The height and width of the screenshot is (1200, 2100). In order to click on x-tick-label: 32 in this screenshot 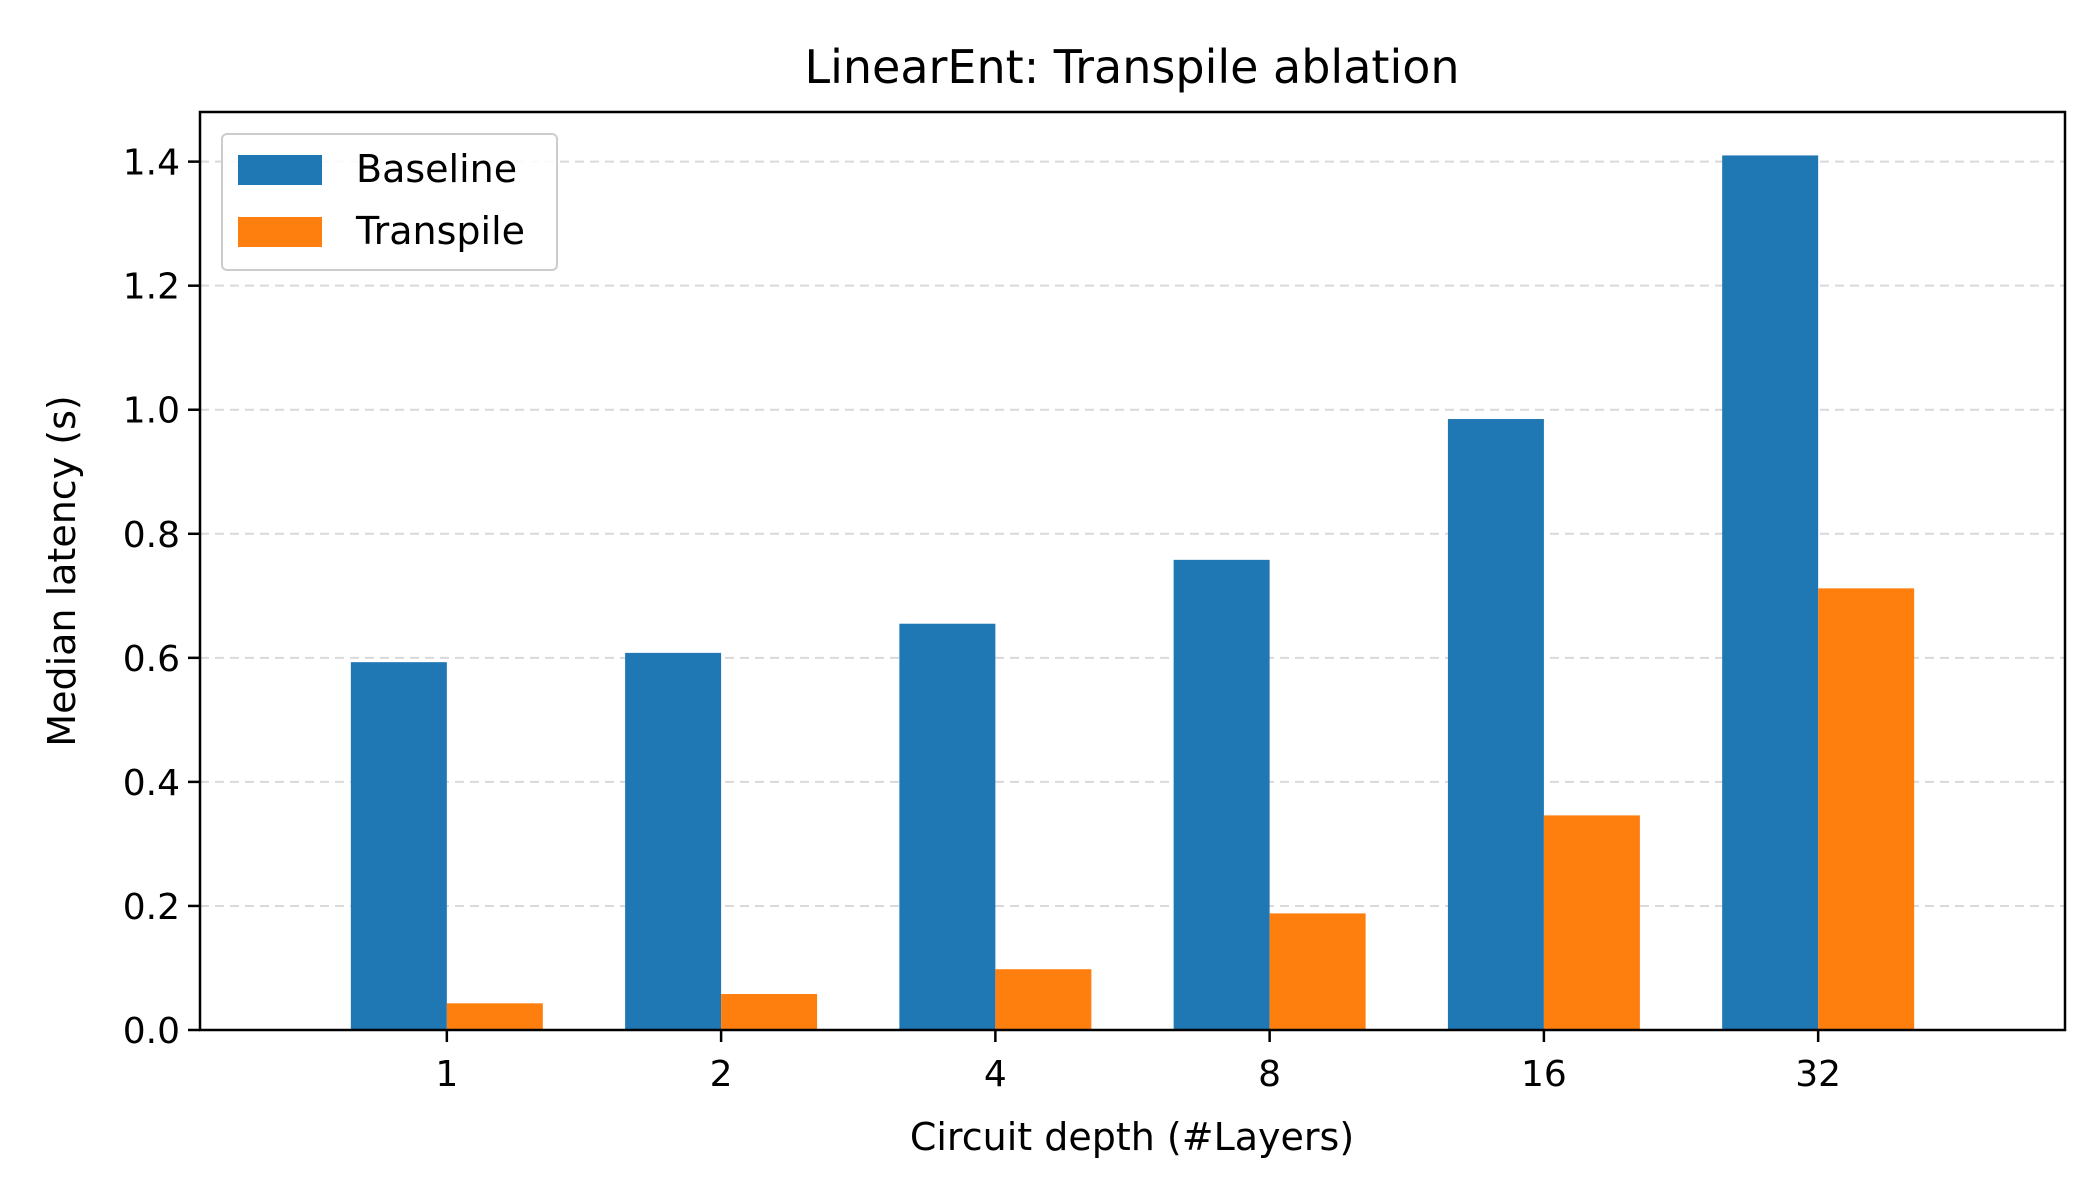, I will do `click(1818, 1074)`.